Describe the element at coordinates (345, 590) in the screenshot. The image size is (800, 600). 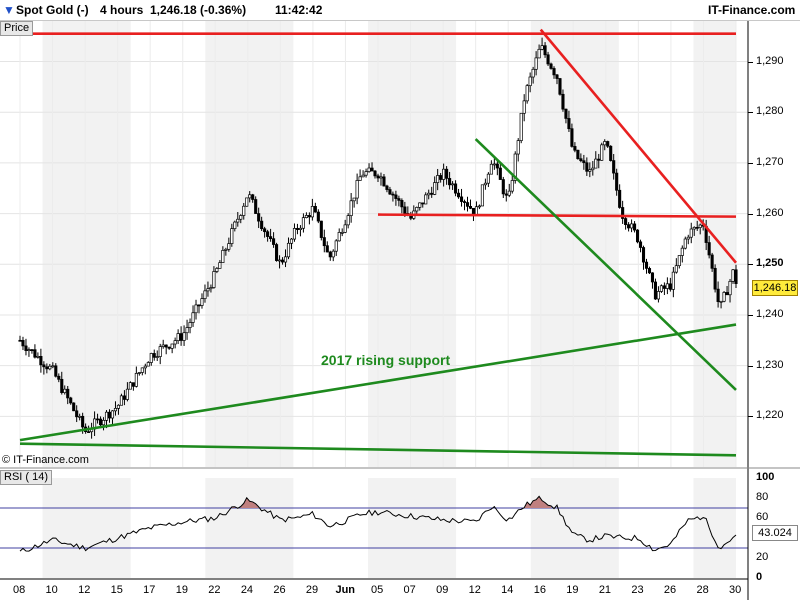
I see `time-tick-label: Jun` at that location.